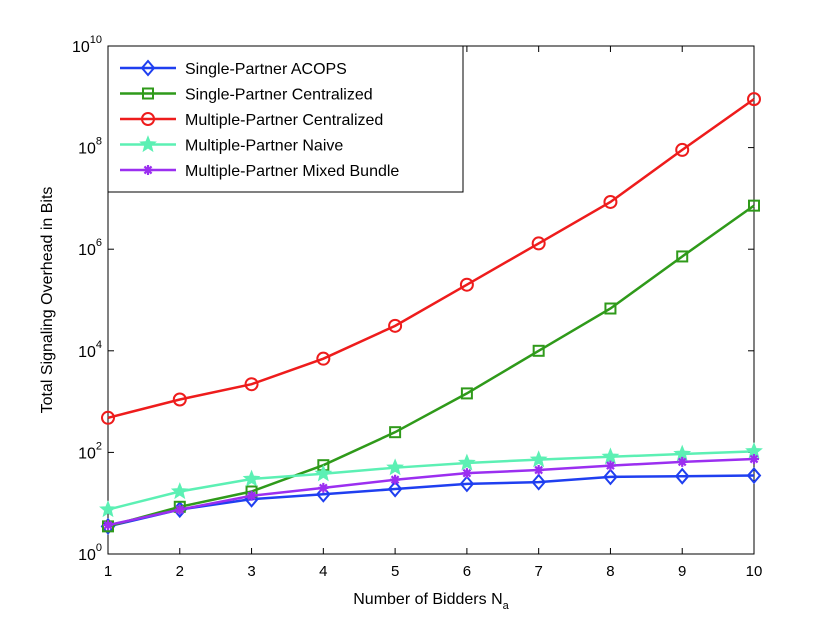  What do you see at coordinates (90, 451) in the screenshot?
I see `y-tick-label: 10²` at bounding box center [90, 451].